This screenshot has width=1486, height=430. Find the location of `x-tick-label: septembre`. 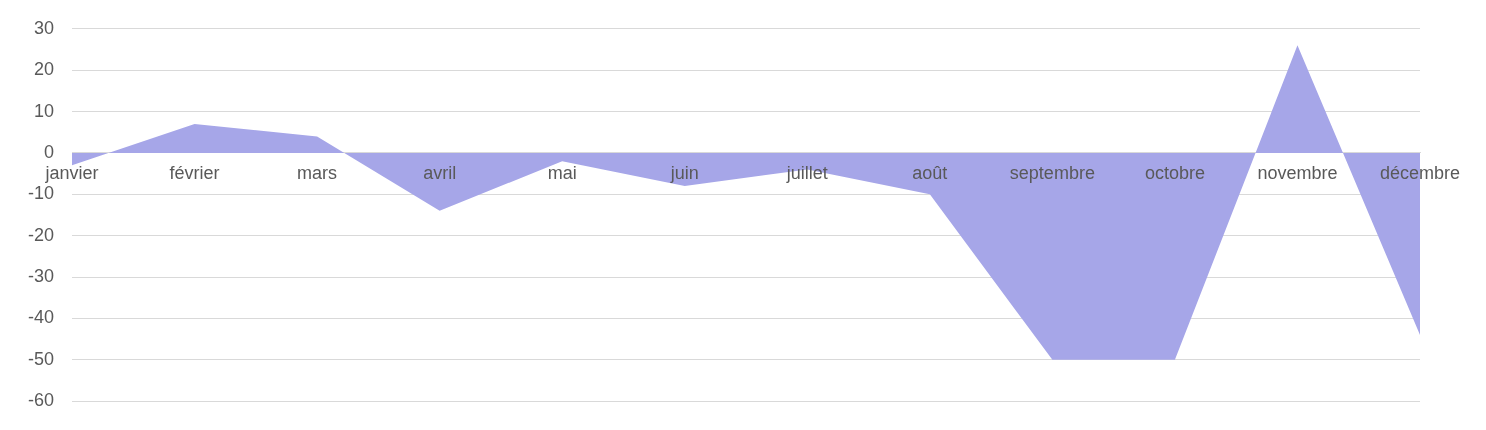

x-tick-label: septembre is located at coordinates (1052, 172).